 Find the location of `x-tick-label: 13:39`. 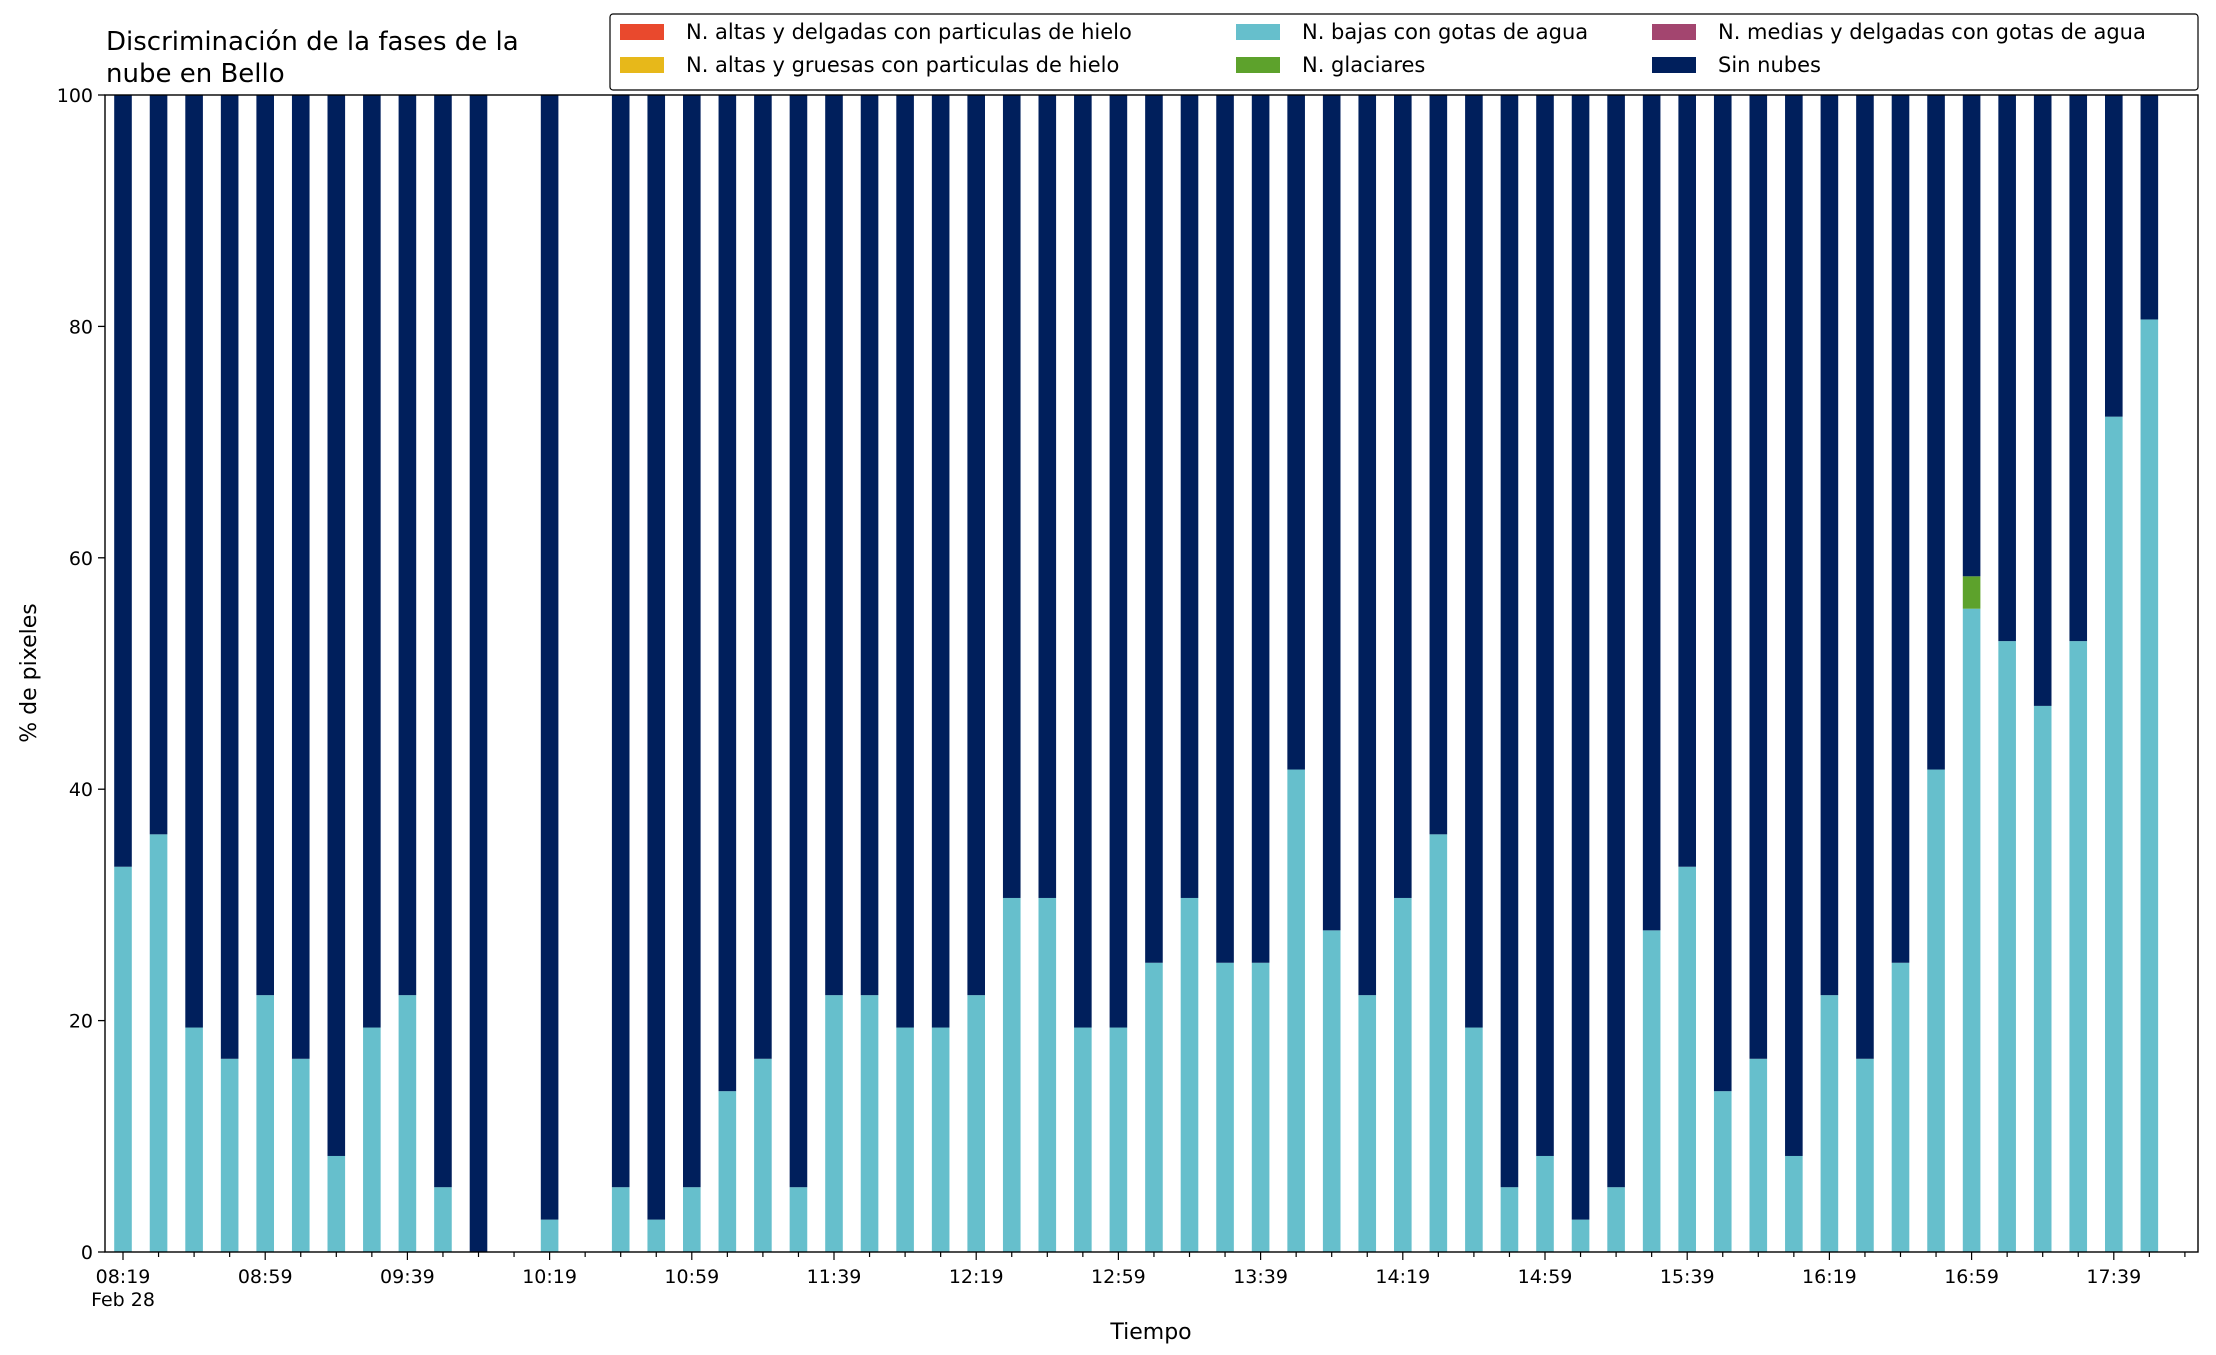

x-tick-label: 13:39 is located at coordinates (1260, 1277).